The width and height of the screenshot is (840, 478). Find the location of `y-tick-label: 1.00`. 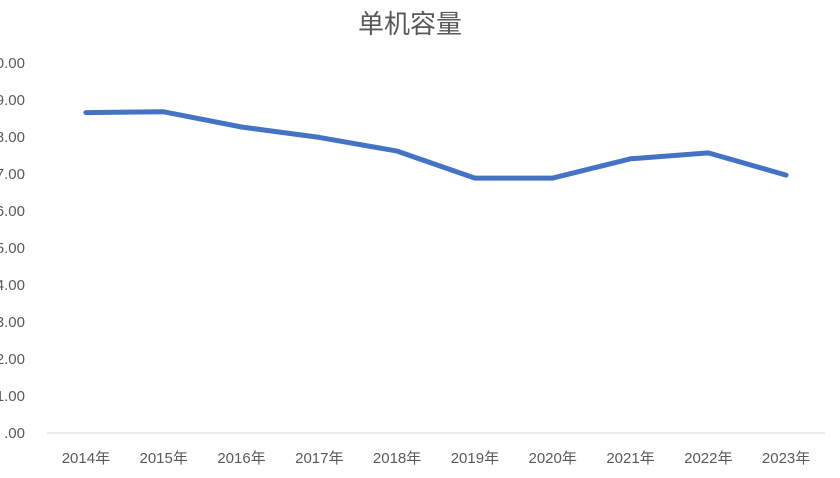

y-tick-label: 1.00 is located at coordinates (12, 396).